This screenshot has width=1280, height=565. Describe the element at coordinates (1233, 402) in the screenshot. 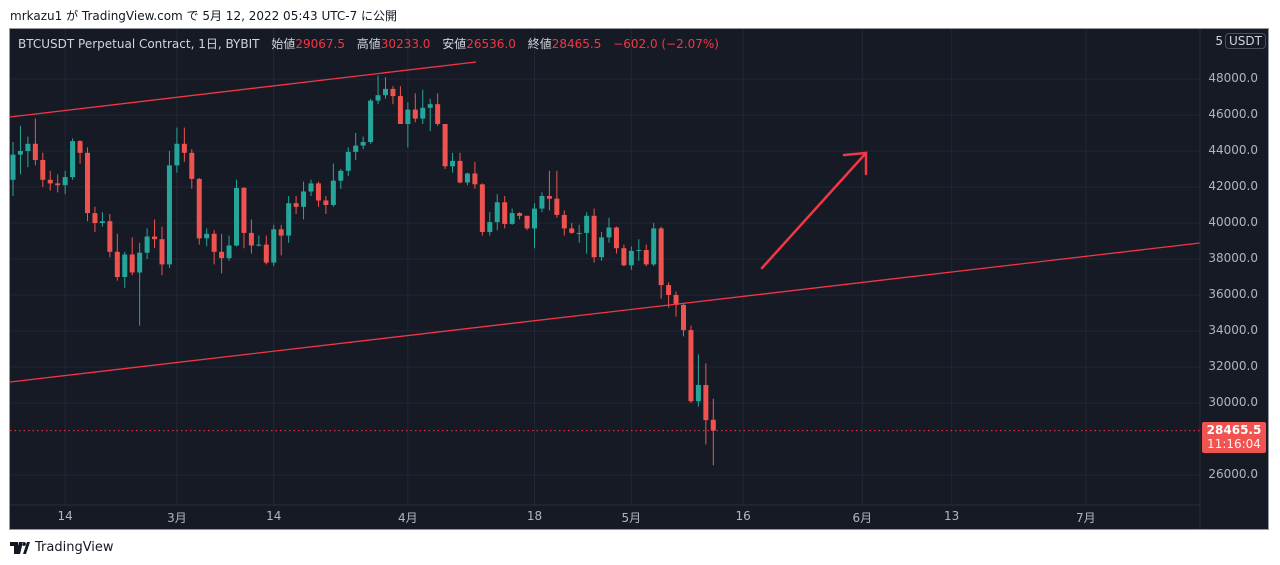

I see `price-tick-label: 30000.0` at that location.